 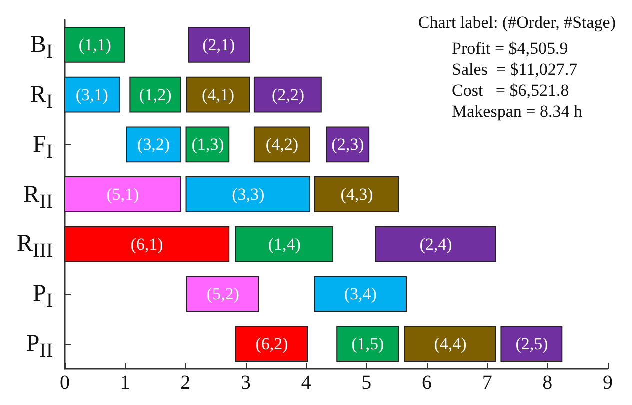 I want to click on annotation: (4,2), so click(x=282, y=144).